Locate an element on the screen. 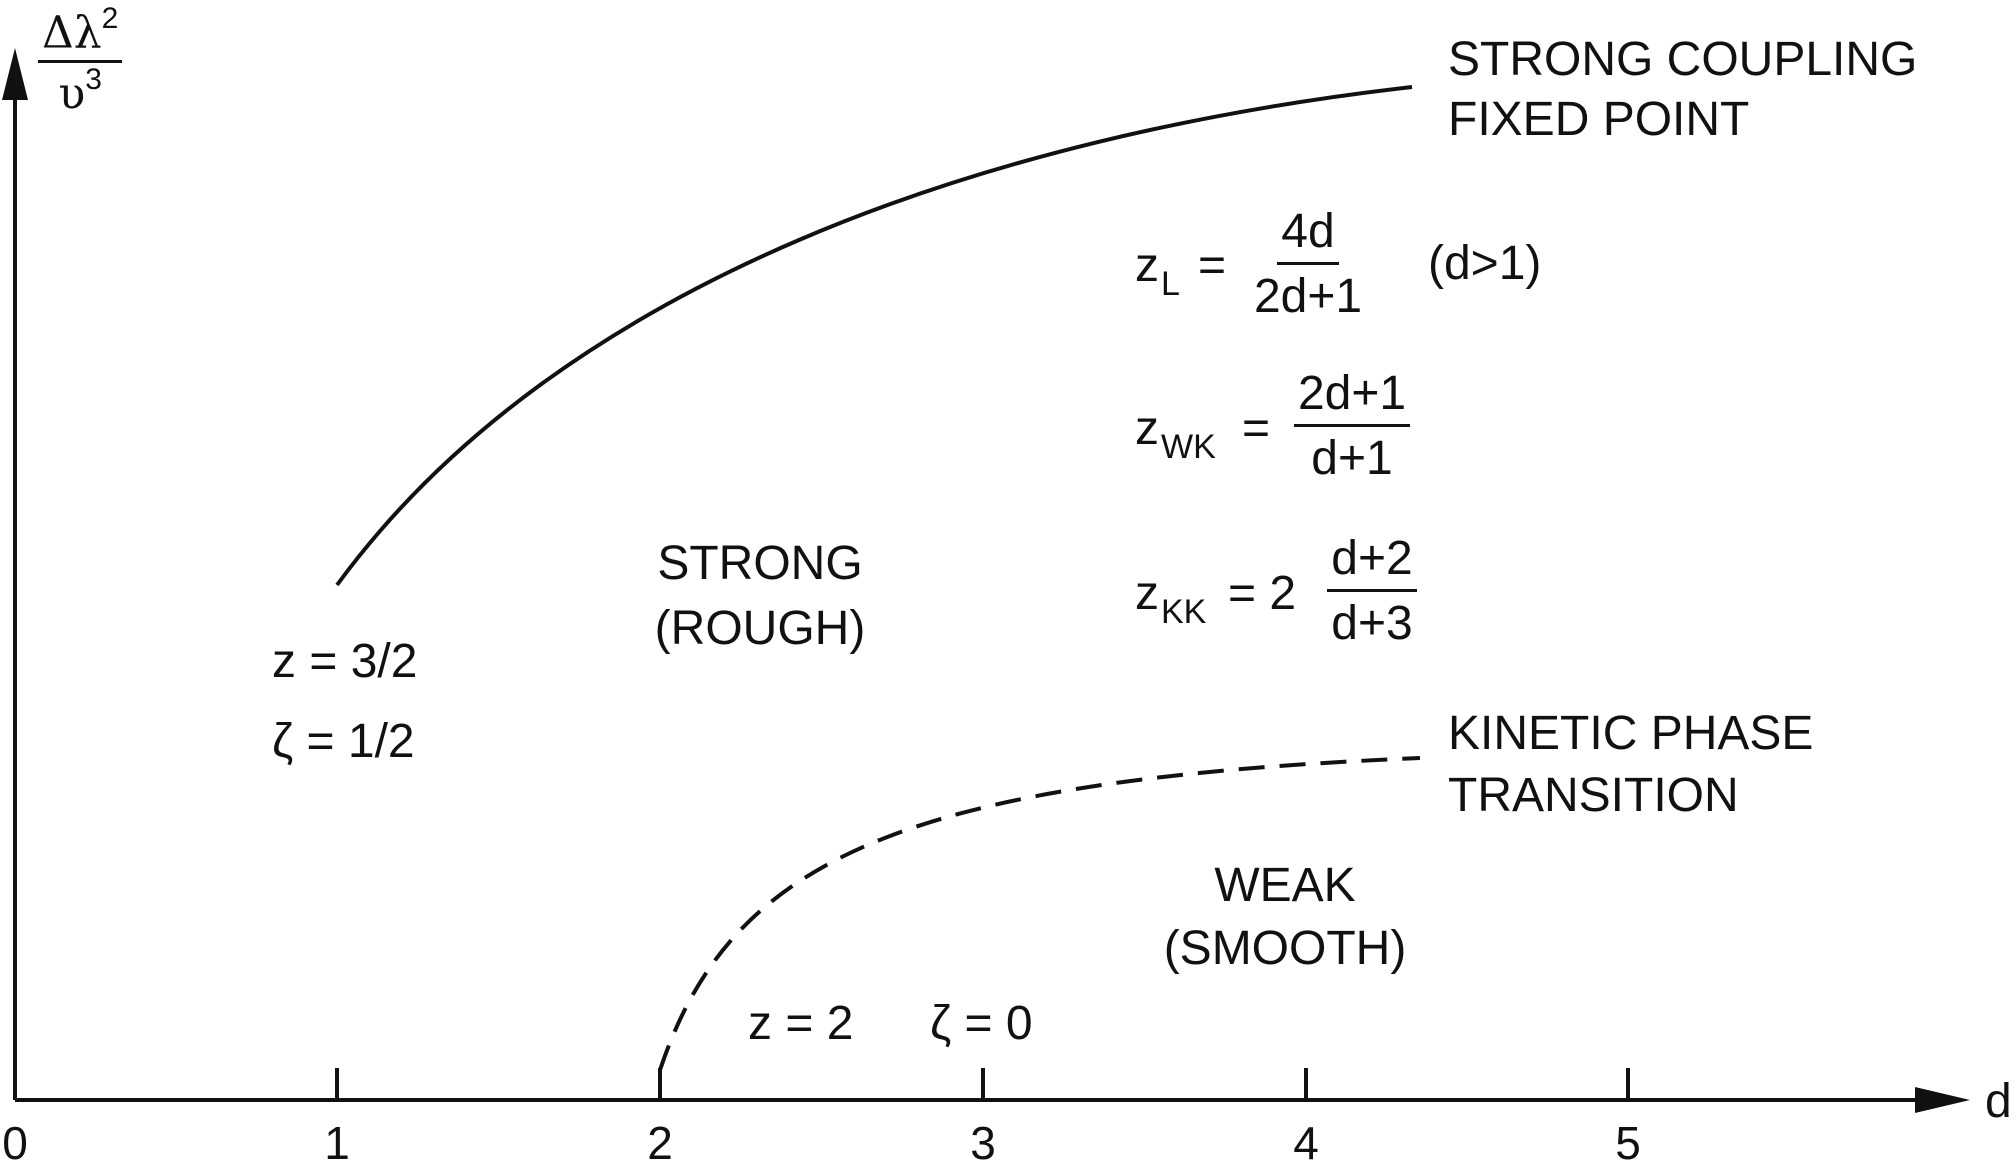  x-tick-label-4: 4 is located at coordinates (1306, 1143).